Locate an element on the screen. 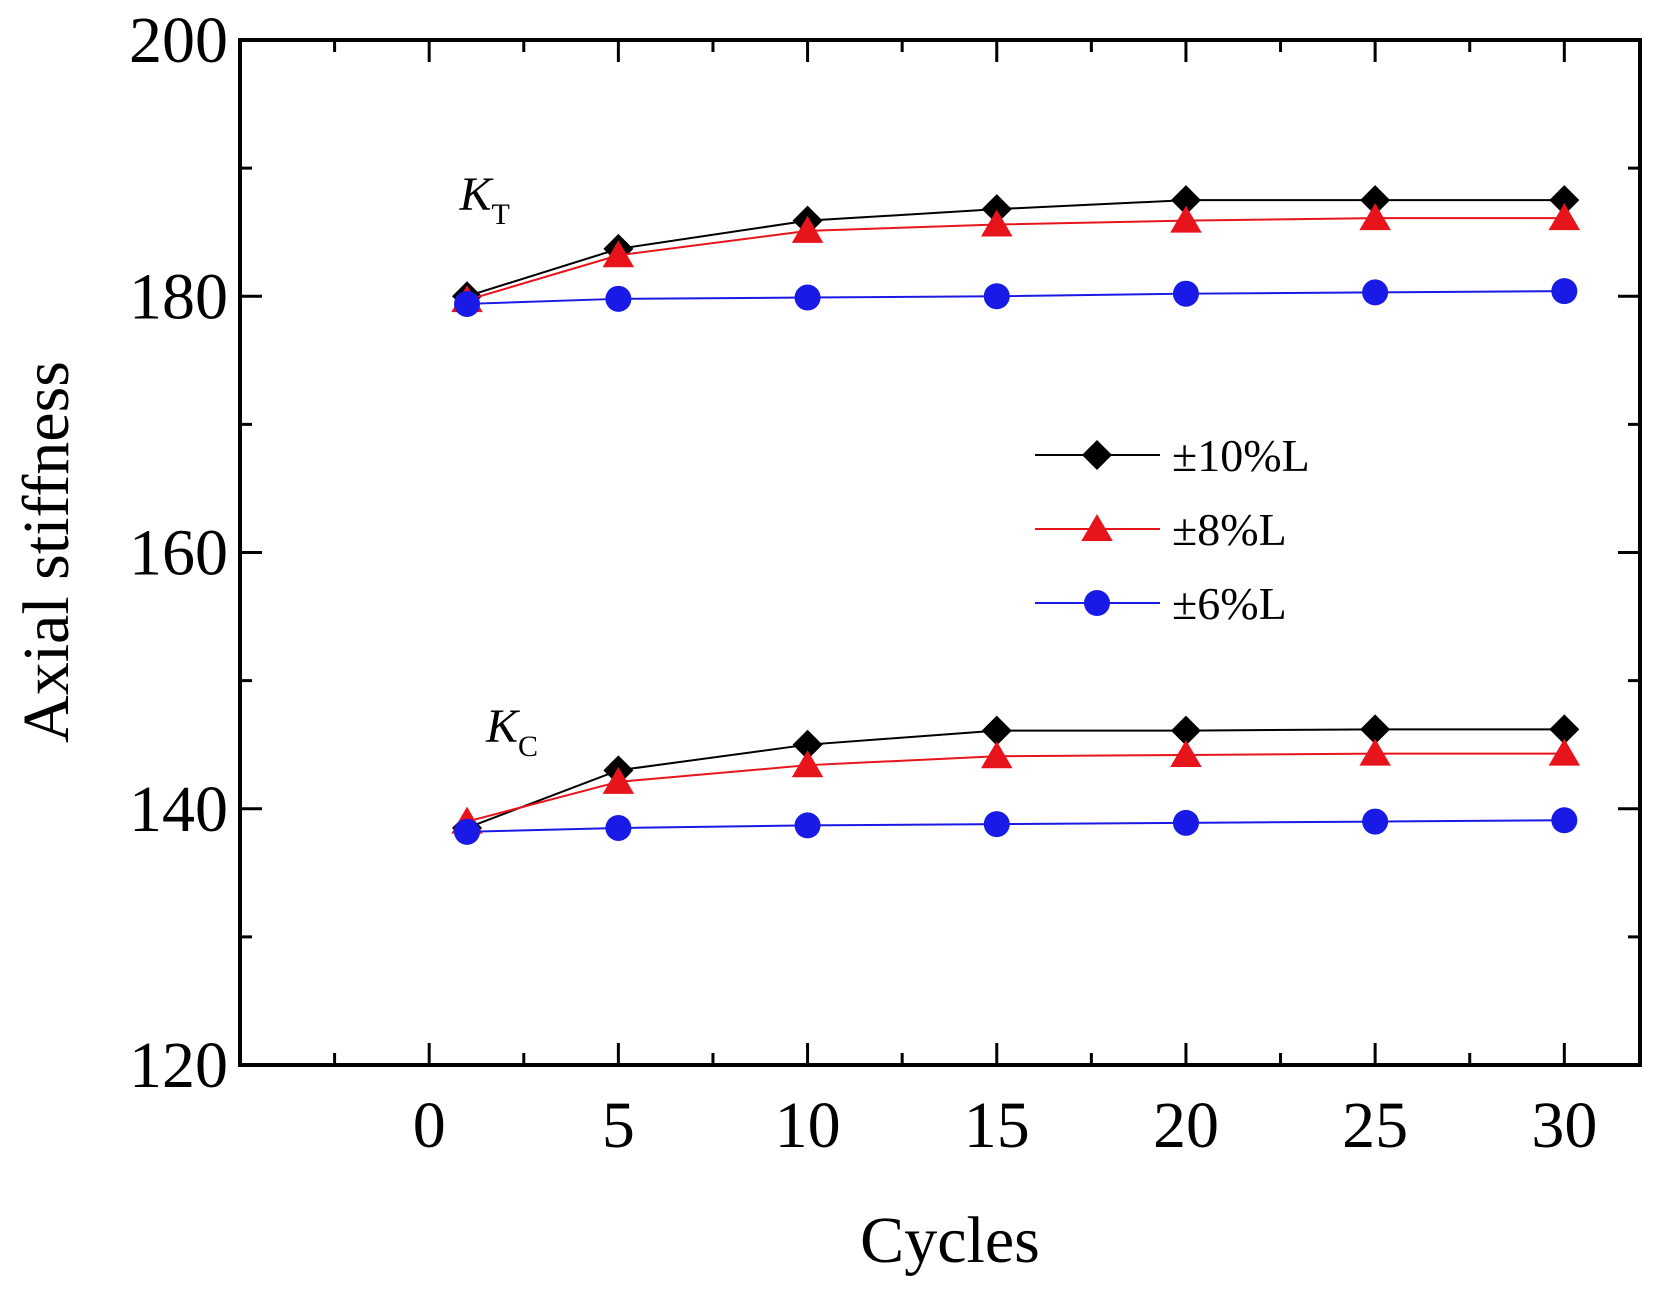 This screenshot has height=1289, width=1656. legend: ±10%L ±8%L ±6%L is located at coordinates (1172, 529).